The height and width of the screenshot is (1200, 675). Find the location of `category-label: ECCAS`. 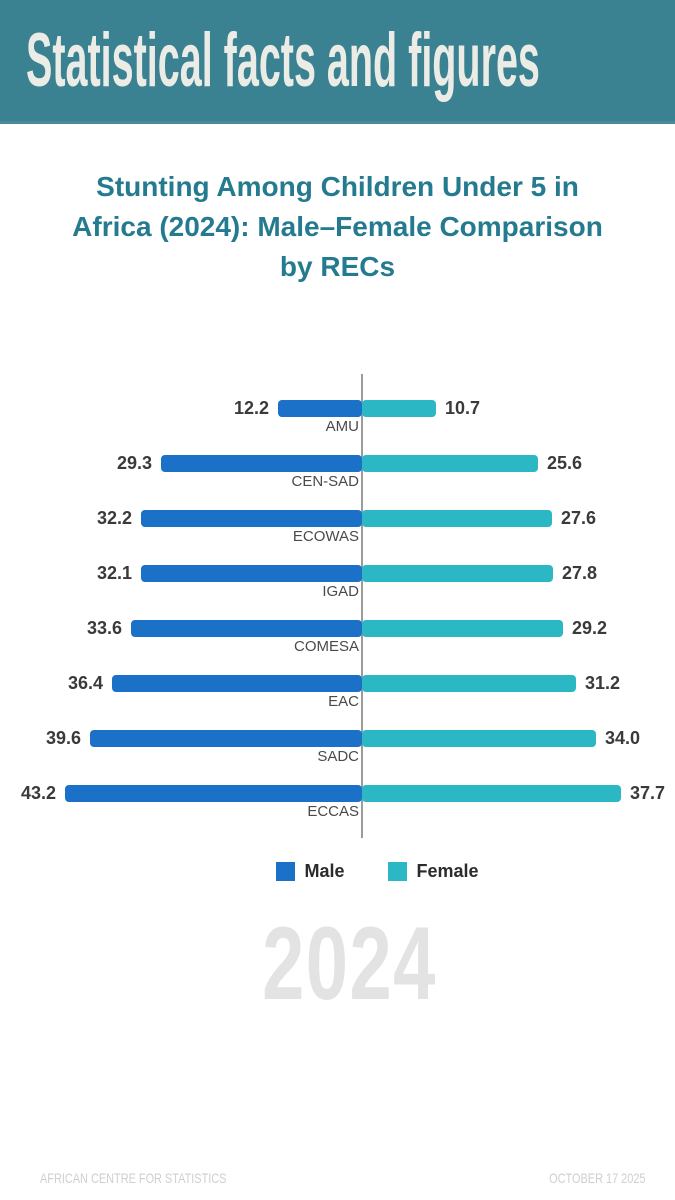

category-label: ECCAS is located at coordinates (333, 811).